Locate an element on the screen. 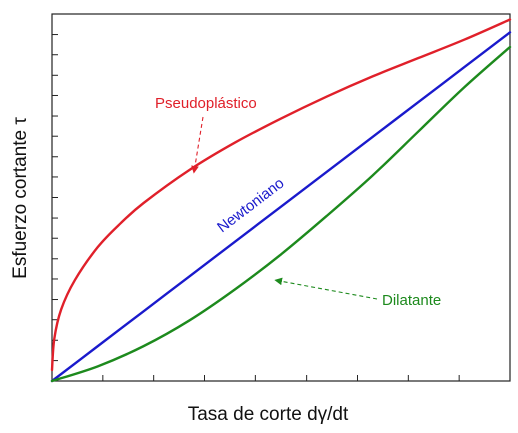  arrow-dilatante is located at coordinates (326, 288).